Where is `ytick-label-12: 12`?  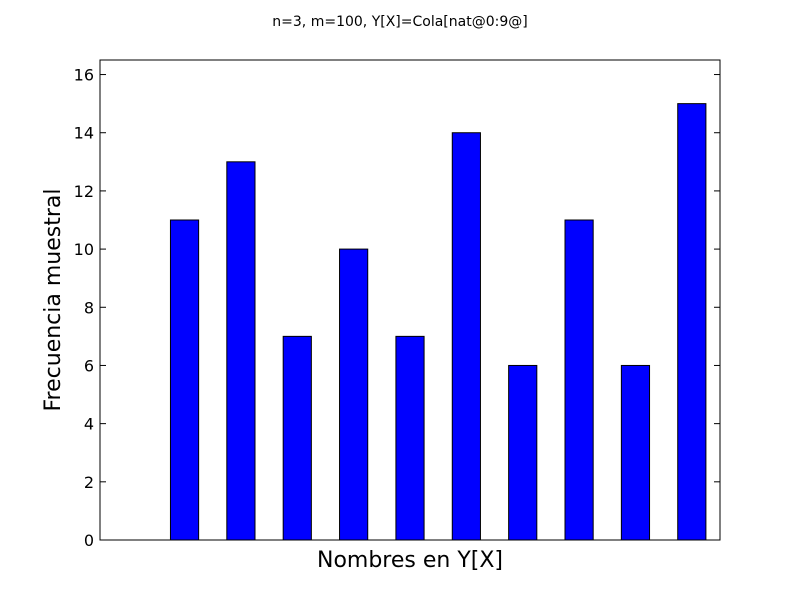
ytick-label-12: 12 is located at coordinates (84, 191).